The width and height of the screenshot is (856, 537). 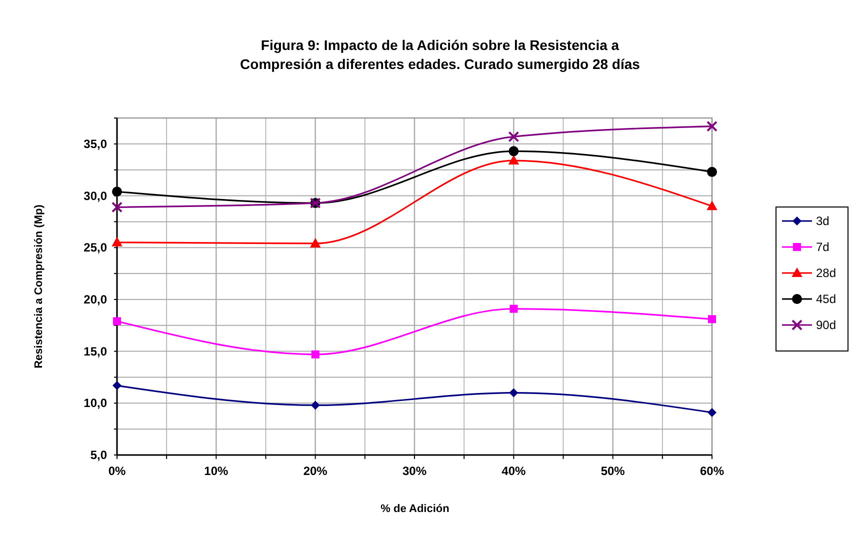 What do you see at coordinates (96, 143) in the screenshot?
I see `y-tick-label: 35,0` at bounding box center [96, 143].